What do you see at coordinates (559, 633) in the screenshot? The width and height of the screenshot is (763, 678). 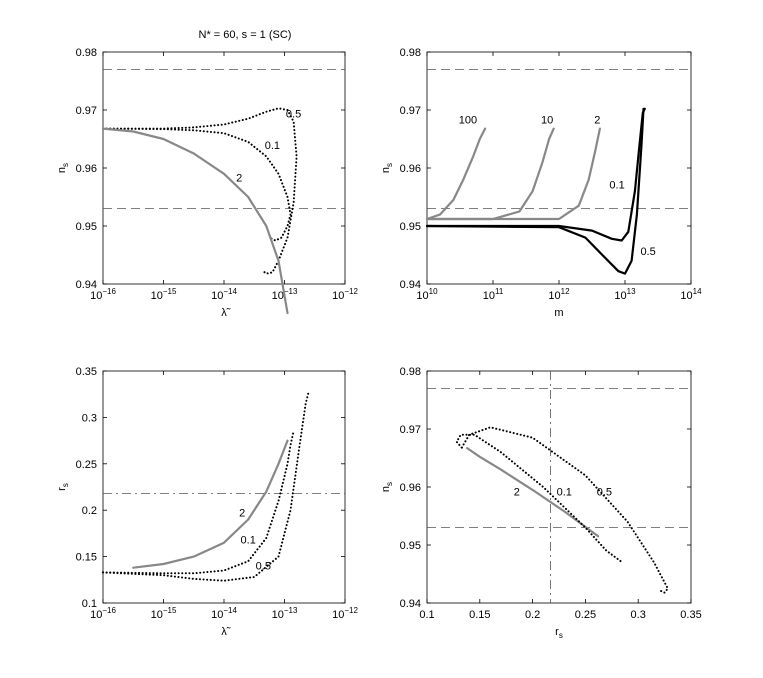 I see `x-axis-label: rs` at bounding box center [559, 633].